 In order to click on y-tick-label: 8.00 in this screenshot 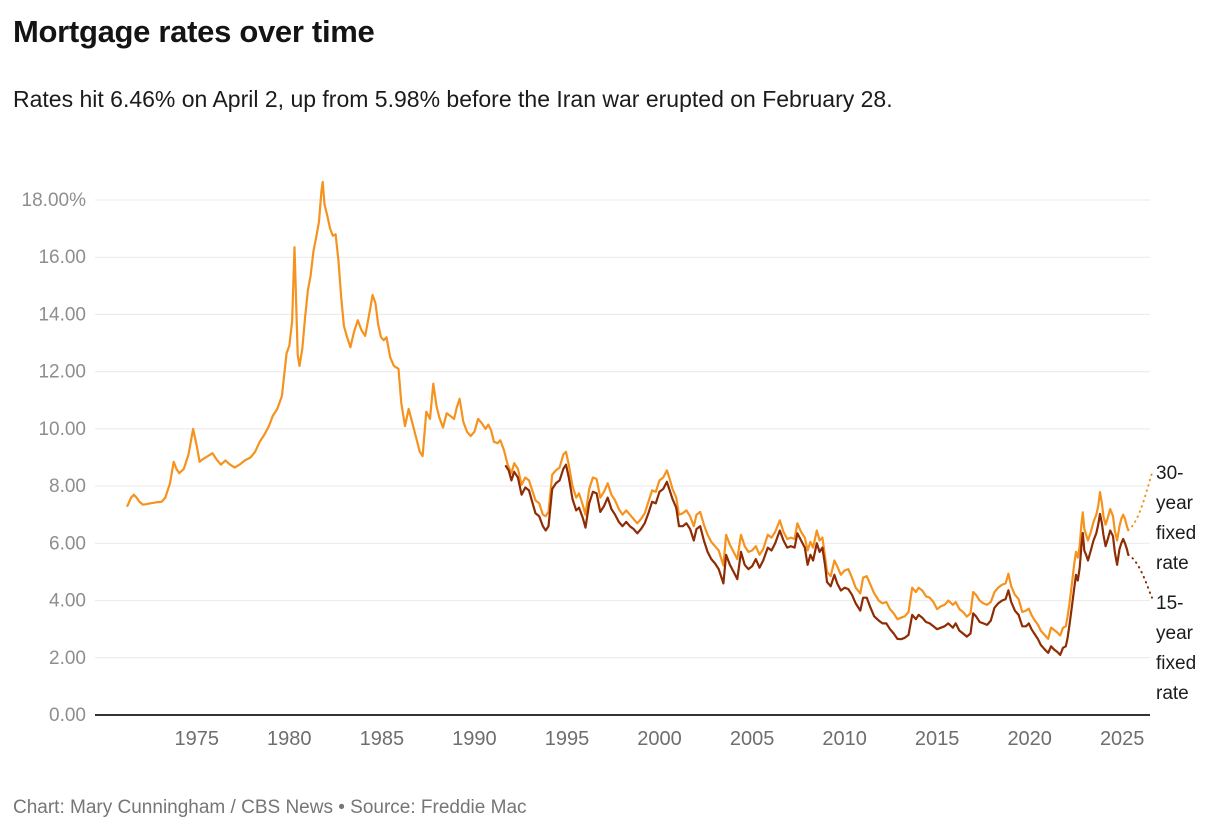, I will do `click(67, 486)`.